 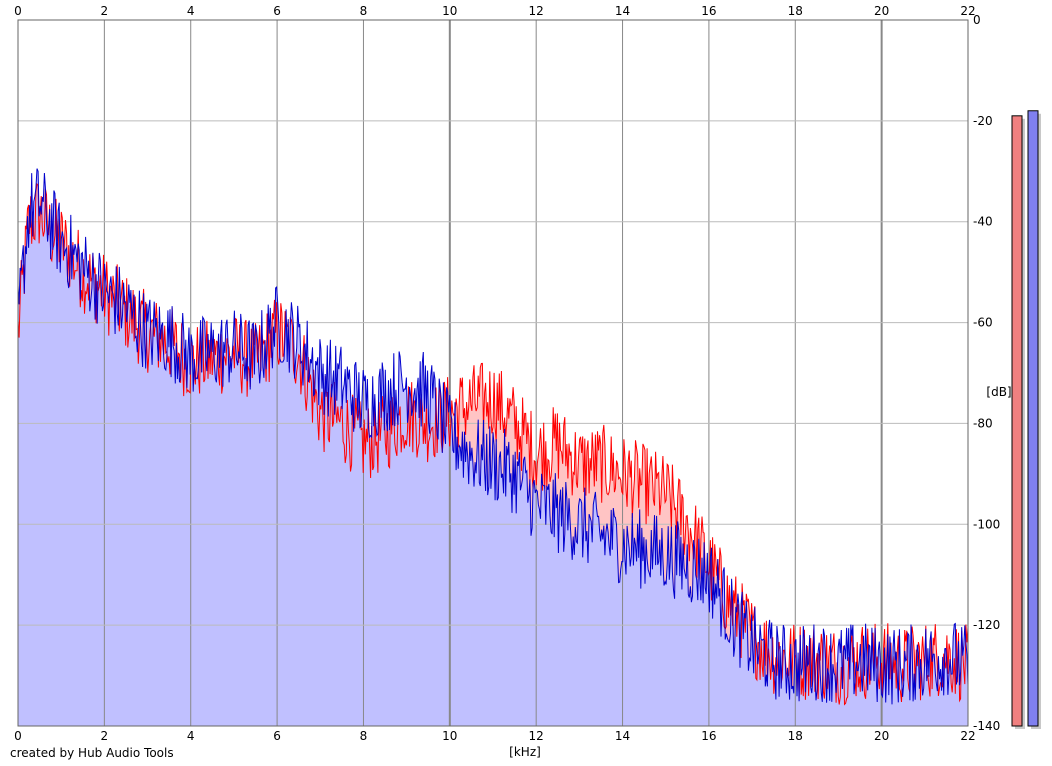 What do you see at coordinates (536, 736) in the screenshot?
I see `x-tick-label-bottom: 12` at bounding box center [536, 736].